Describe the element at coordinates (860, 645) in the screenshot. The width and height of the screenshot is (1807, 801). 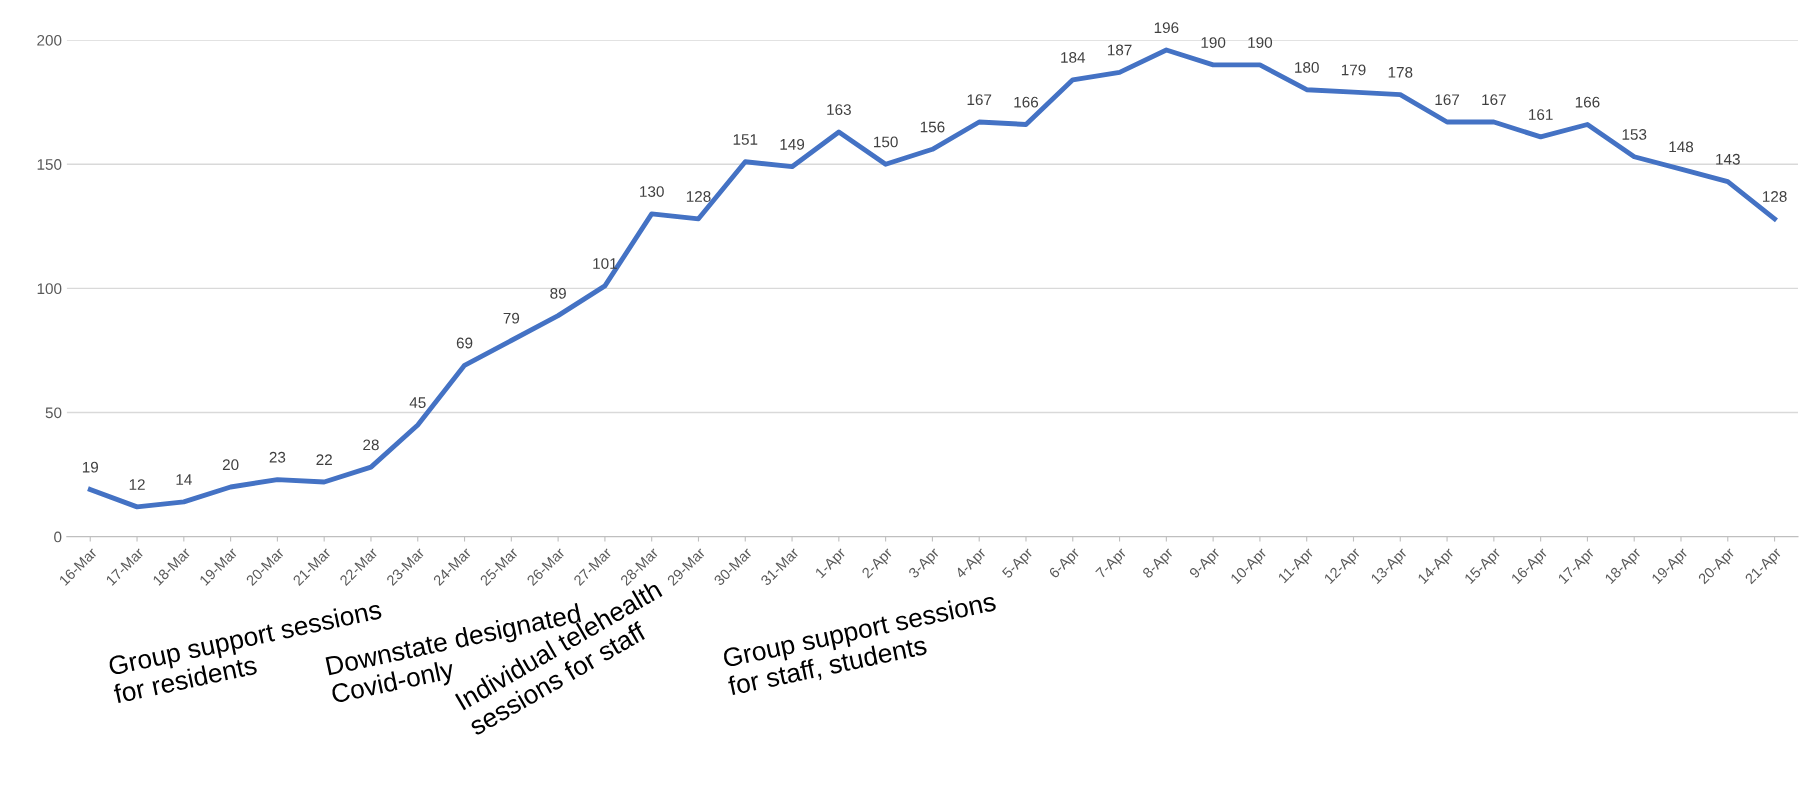
I see `text: Group support sessions for staff, students` at that location.